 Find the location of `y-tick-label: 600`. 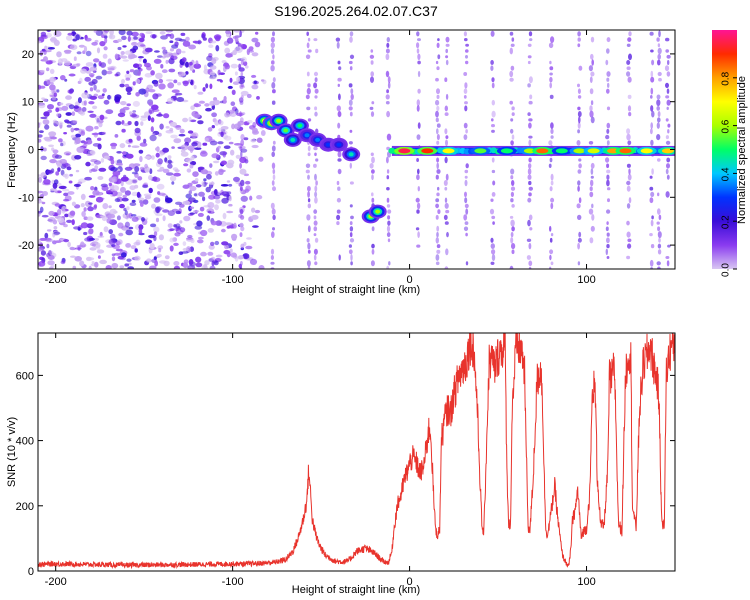

y-tick-label: 600 is located at coordinates (25, 376).